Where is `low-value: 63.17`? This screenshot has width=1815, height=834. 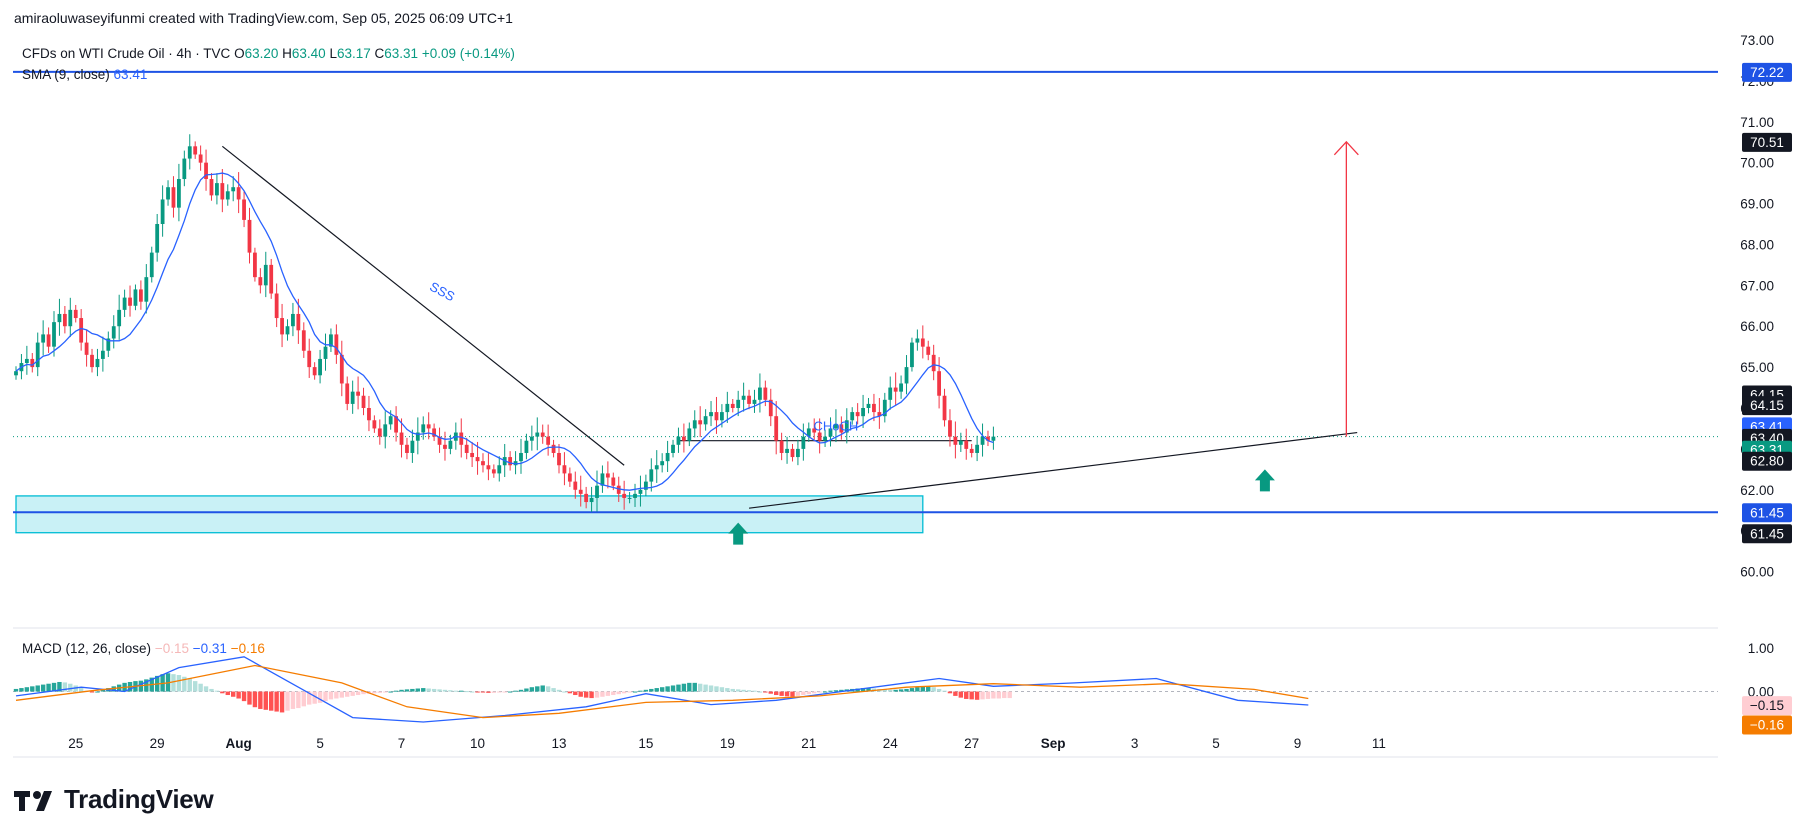
low-value: 63.17 is located at coordinates (353, 53).